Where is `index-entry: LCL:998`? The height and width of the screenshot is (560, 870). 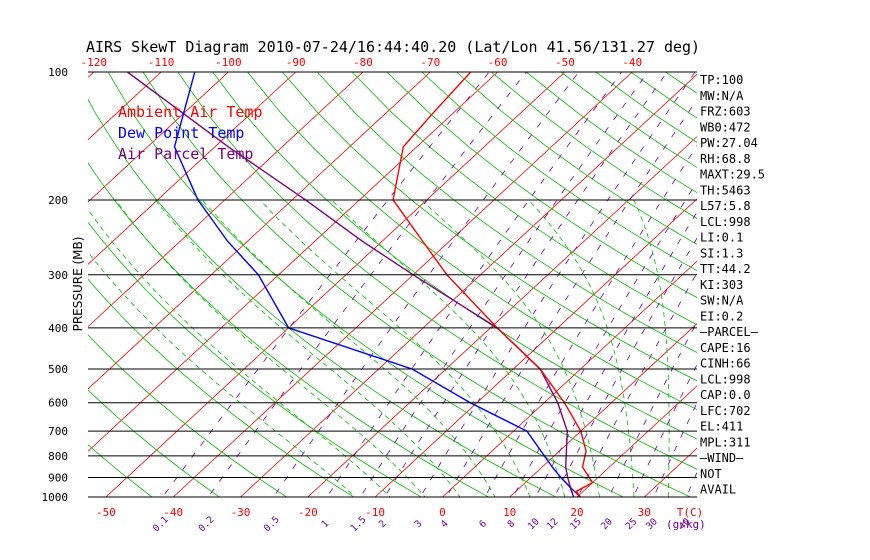
index-entry: LCL:998 is located at coordinates (725, 222).